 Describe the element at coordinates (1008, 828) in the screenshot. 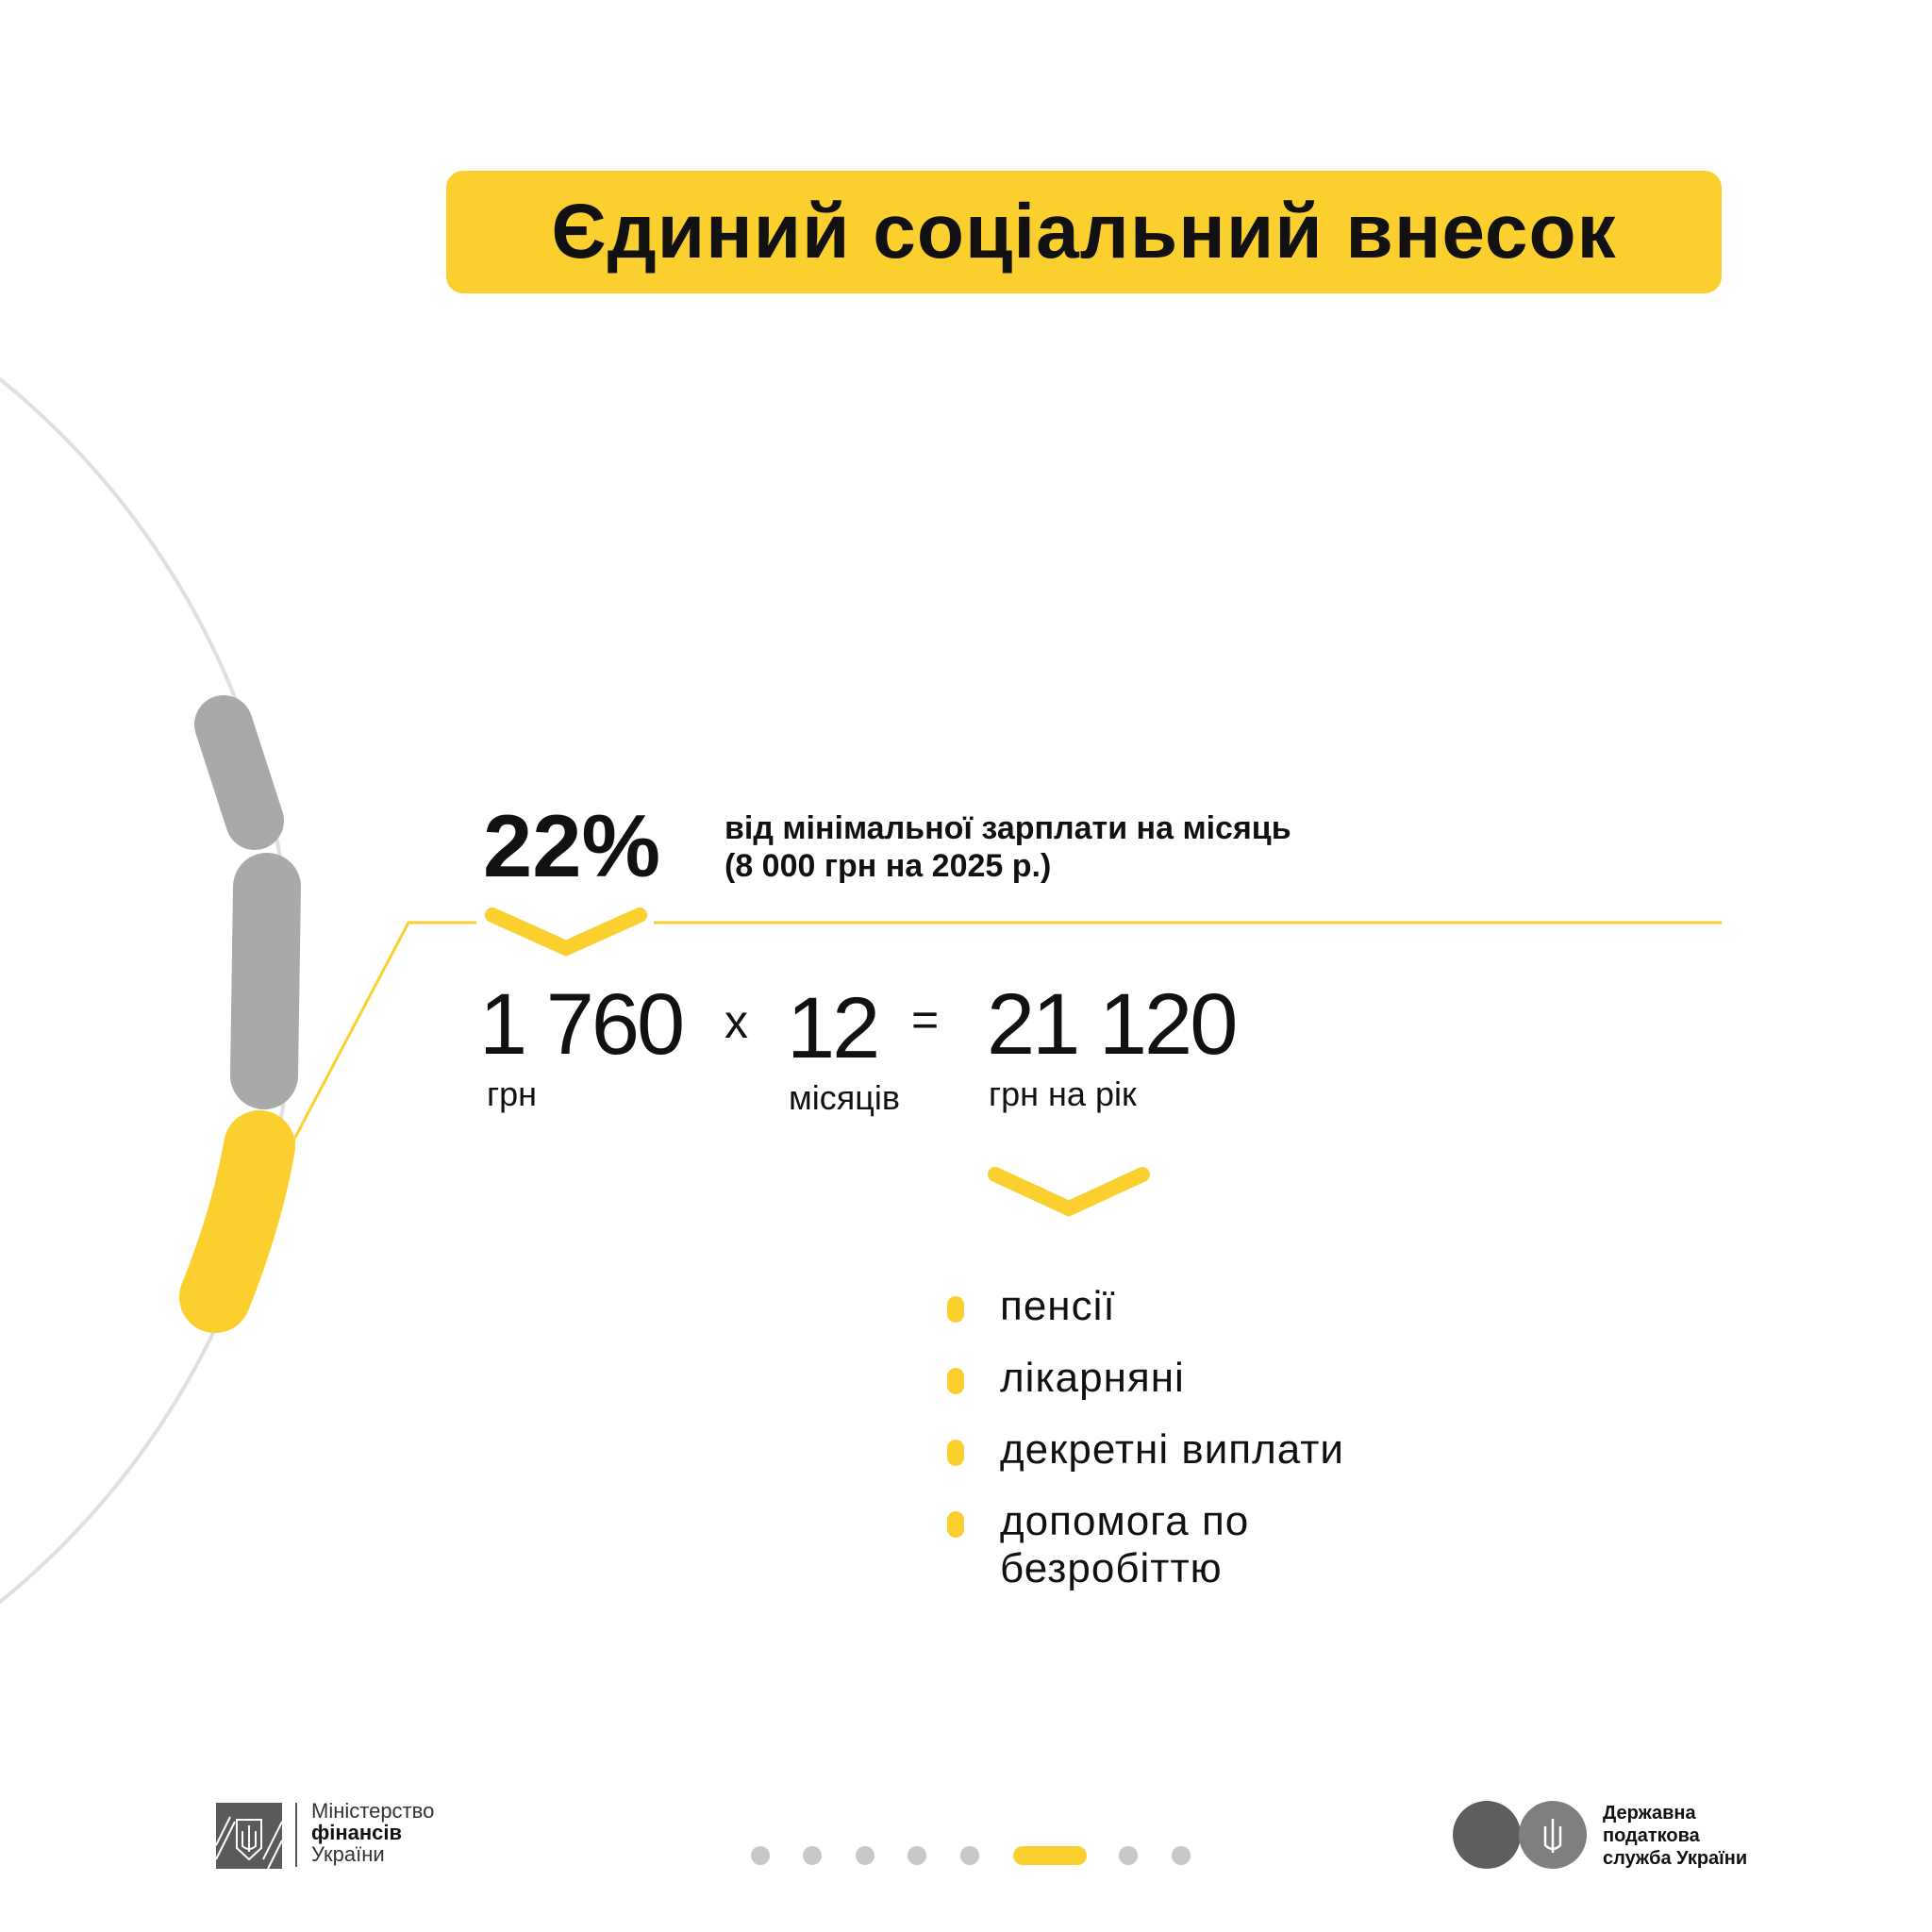

I see `rate-description-line1: від мінімальної зарплати на місяць` at that location.